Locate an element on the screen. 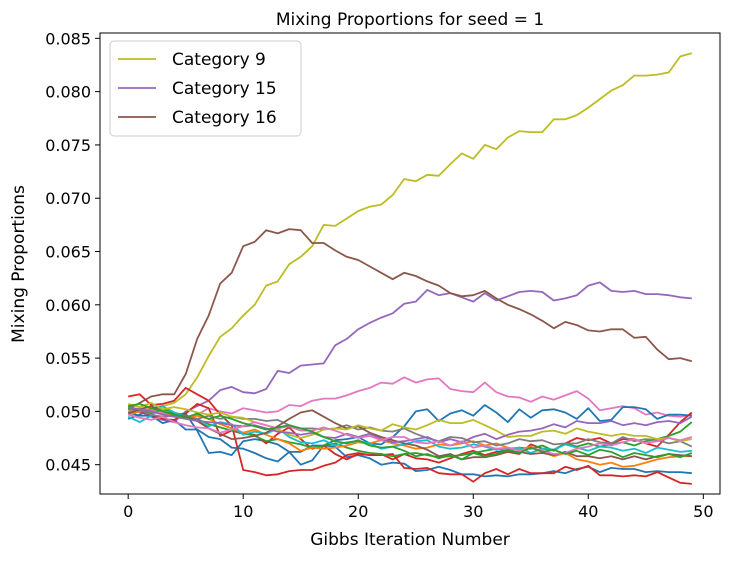 The width and height of the screenshot is (730, 562). legend-box is located at coordinates (205, 88).